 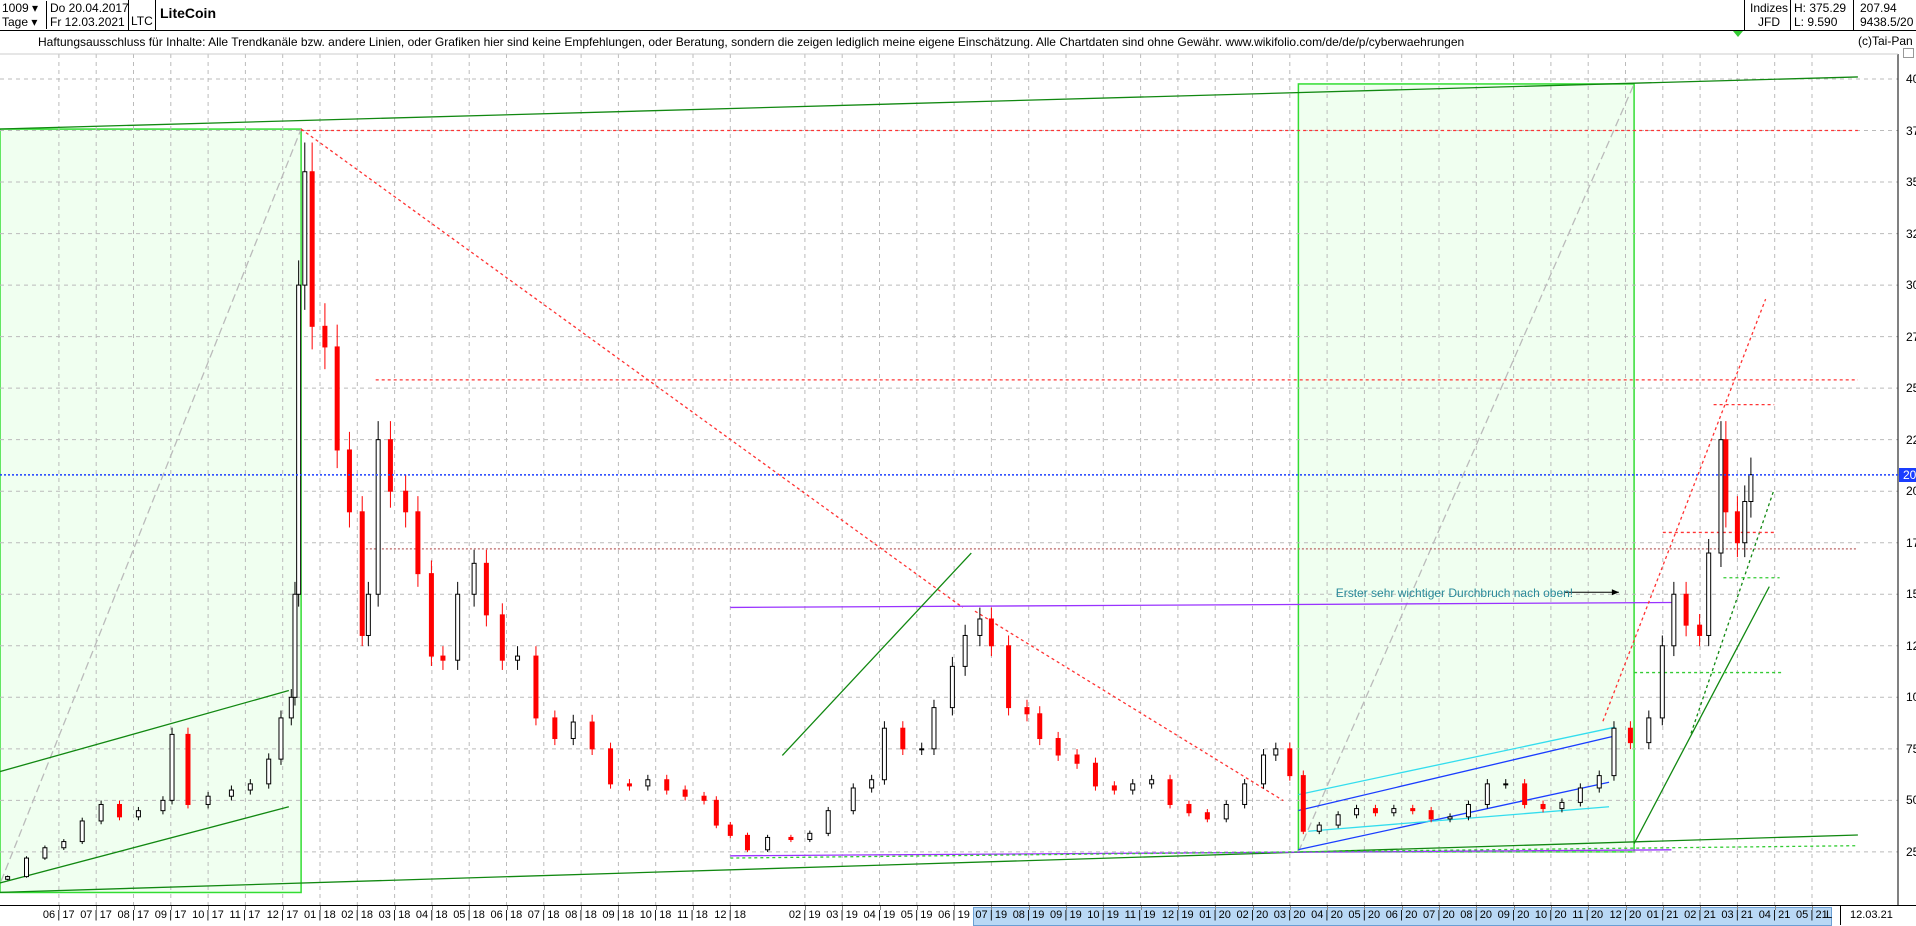 What do you see at coordinates (431, 915) in the screenshot?
I see `x-tick-label: 04 | 18` at bounding box center [431, 915].